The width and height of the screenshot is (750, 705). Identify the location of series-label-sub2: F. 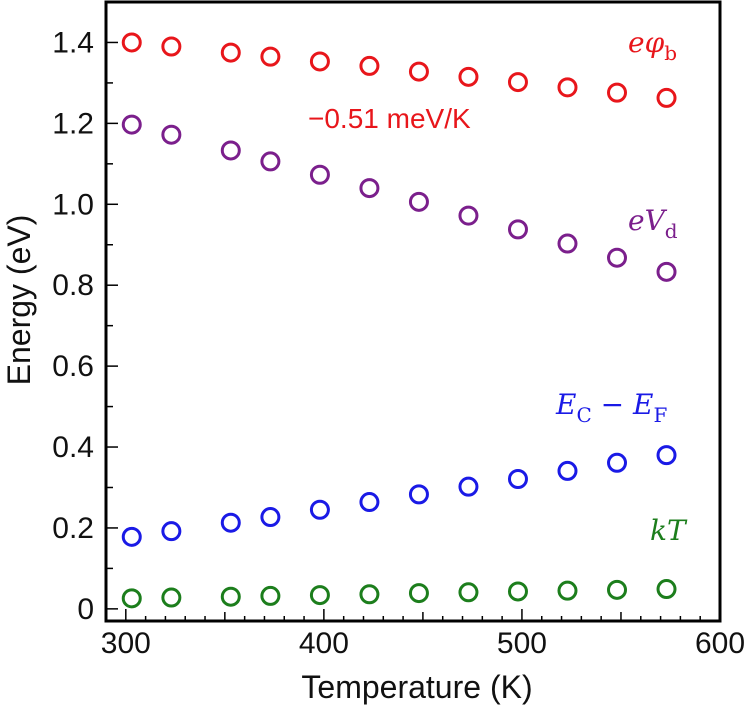
(660, 415).